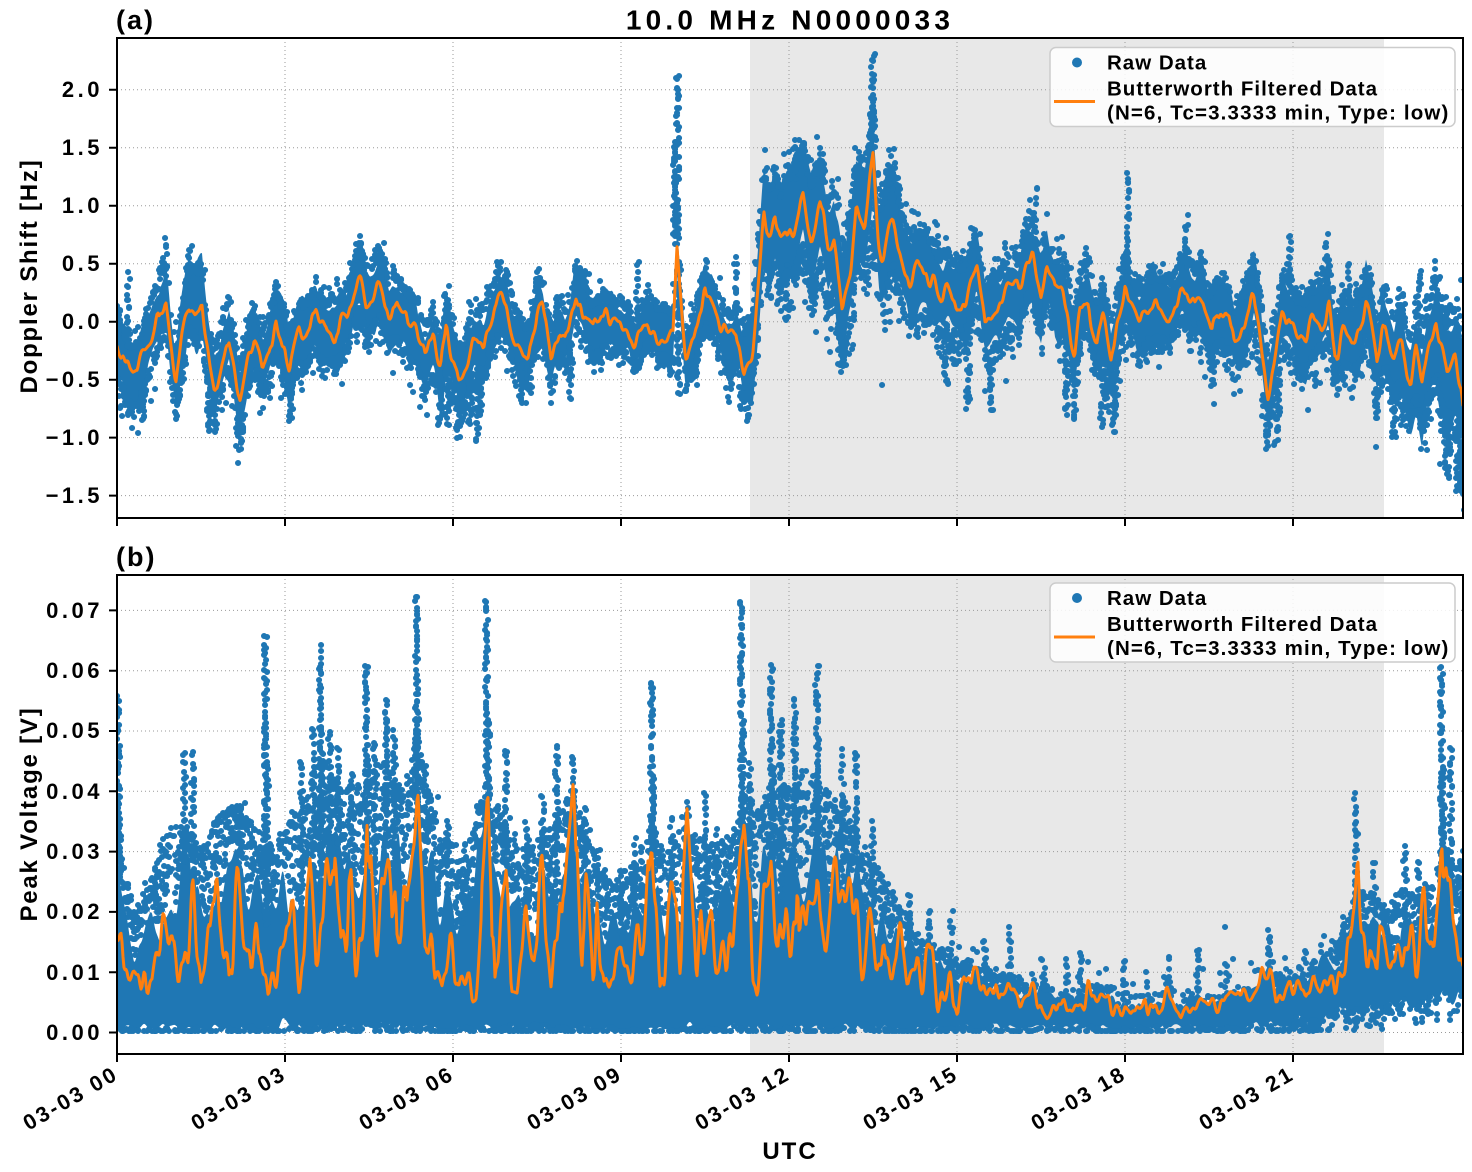 The image size is (1472, 1172). What do you see at coordinates (789, 1151) in the screenshot?
I see `svg-text: UTC` at bounding box center [789, 1151].